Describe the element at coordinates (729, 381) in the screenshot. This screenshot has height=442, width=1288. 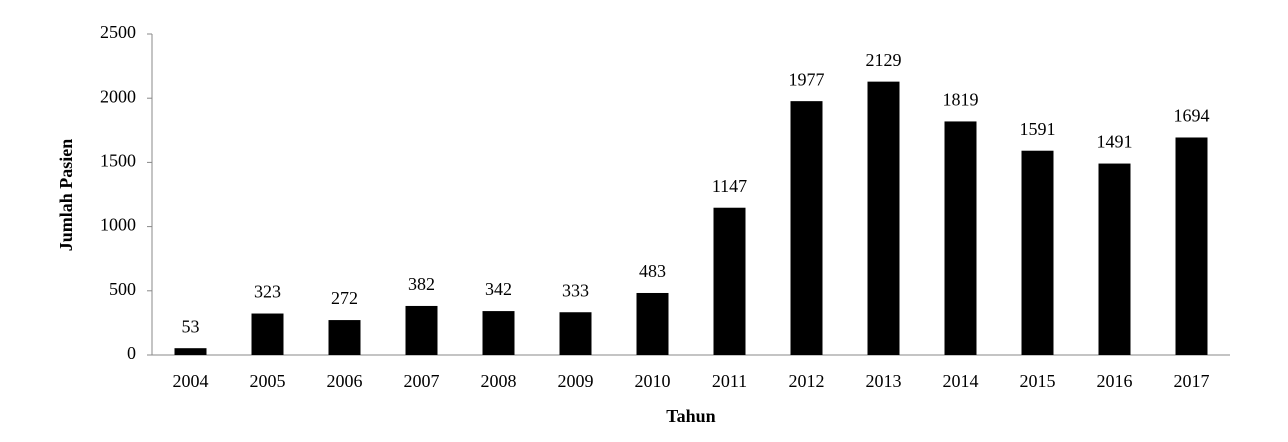
I see `x-tick-label: 2011` at that location.